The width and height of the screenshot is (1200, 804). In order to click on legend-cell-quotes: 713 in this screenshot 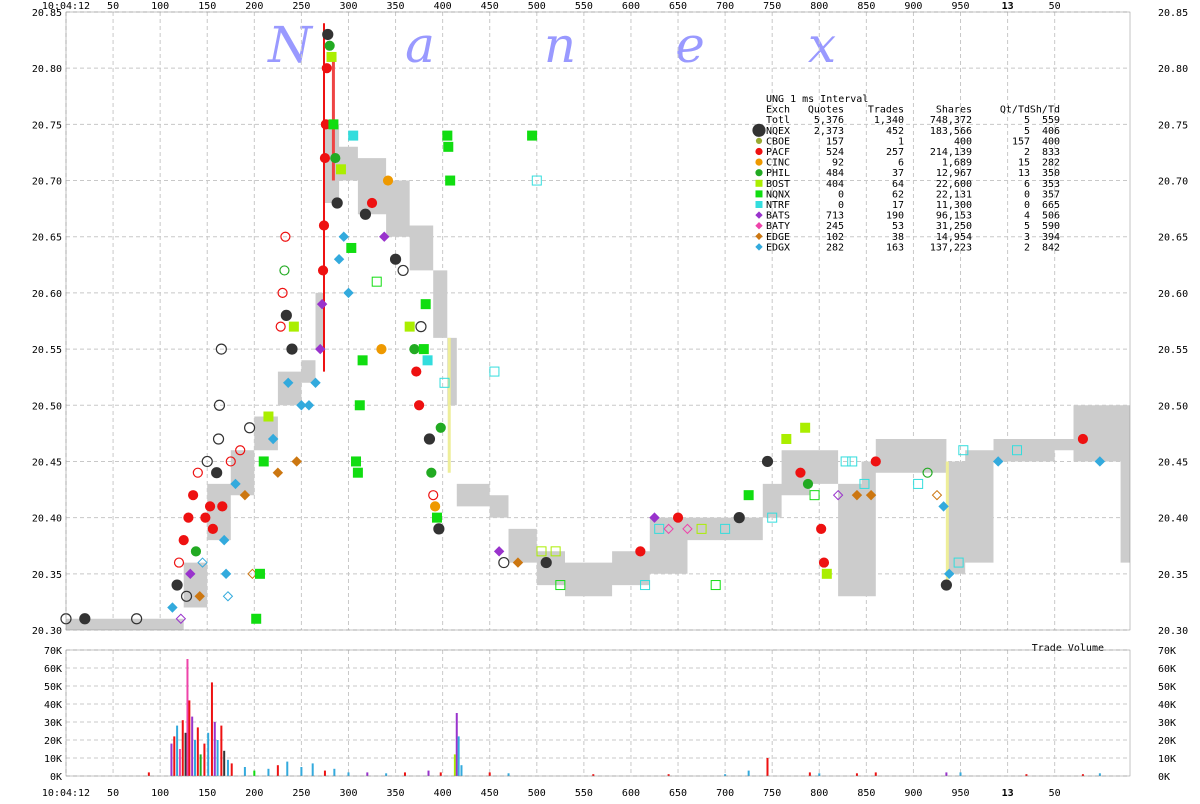, I will do `click(835, 216)`.